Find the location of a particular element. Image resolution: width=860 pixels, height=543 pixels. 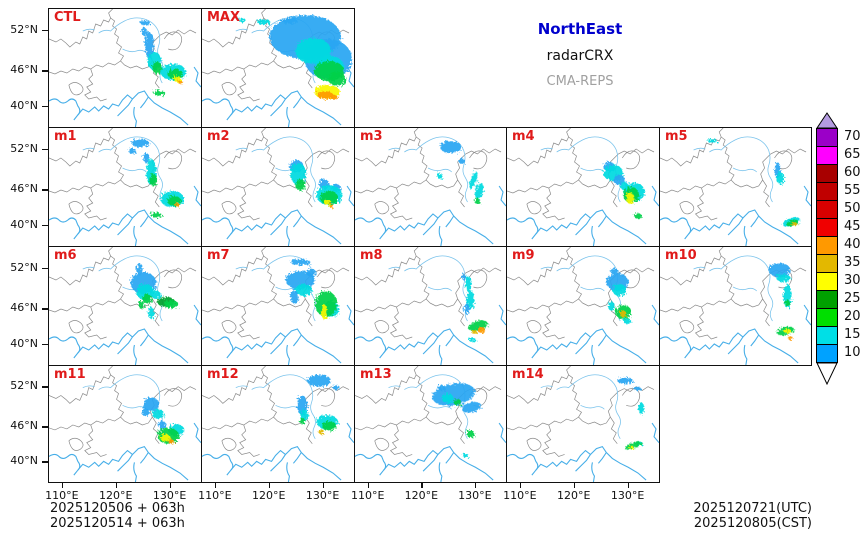

valid-time-cst: 2025120805(CST) is located at coordinates (752, 523).